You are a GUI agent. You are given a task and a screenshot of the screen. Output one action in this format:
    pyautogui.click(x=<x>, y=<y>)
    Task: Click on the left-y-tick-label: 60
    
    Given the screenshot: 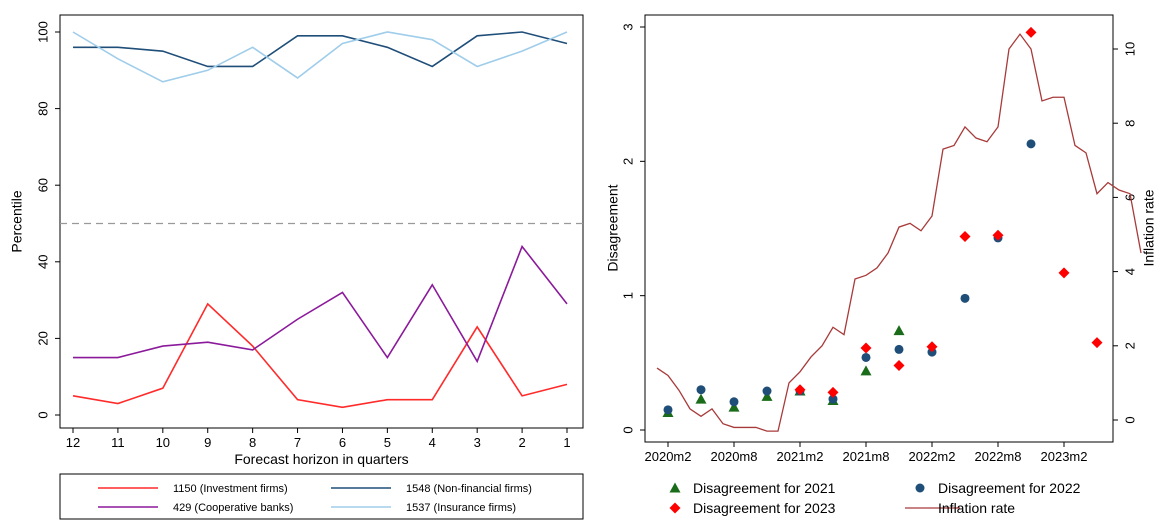 What is the action you would take?
    pyautogui.click(x=42, y=185)
    